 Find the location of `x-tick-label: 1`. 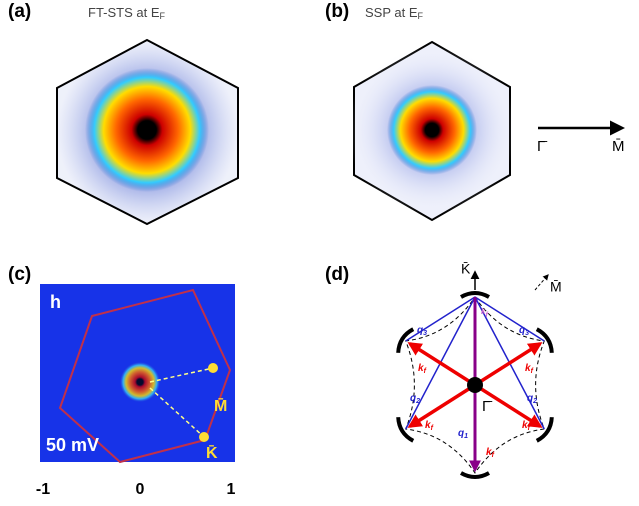

x-tick-label: 1 is located at coordinates (231, 489).